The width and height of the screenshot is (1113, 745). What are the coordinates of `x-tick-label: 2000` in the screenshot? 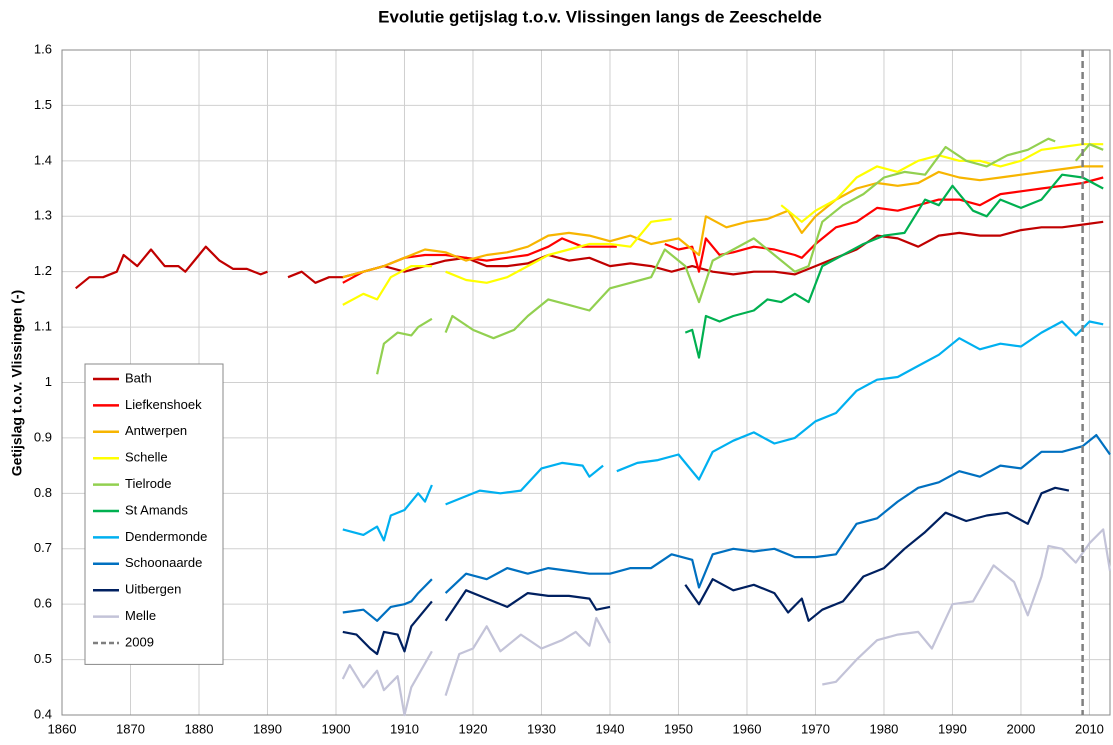 It's located at (1020, 728).